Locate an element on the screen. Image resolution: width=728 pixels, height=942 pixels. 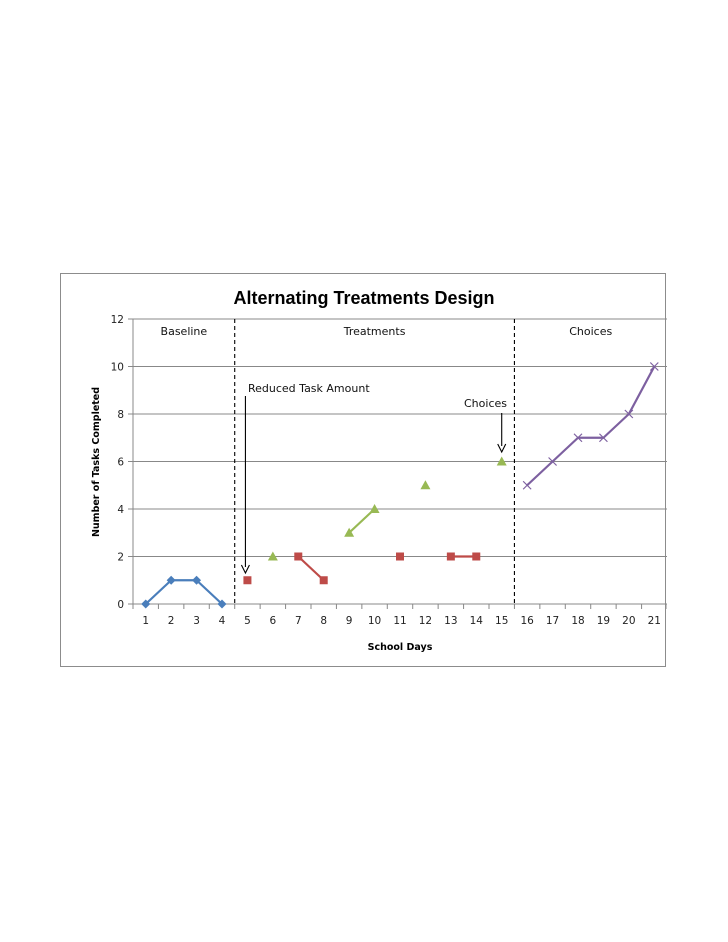
x-tick-label: 8 is located at coordinates (323, 621).